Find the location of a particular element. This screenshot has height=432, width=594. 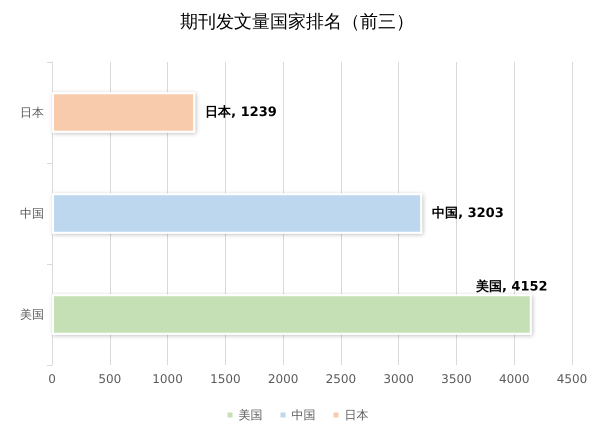

x-tick-label: 1000 is located at coordinates (167, 379).